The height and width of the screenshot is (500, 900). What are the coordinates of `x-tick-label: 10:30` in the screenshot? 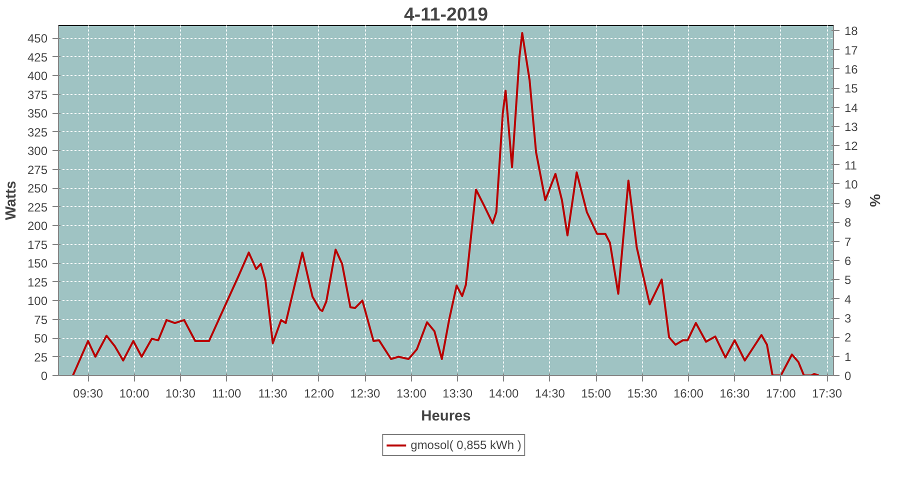 It's located at (180, 393).